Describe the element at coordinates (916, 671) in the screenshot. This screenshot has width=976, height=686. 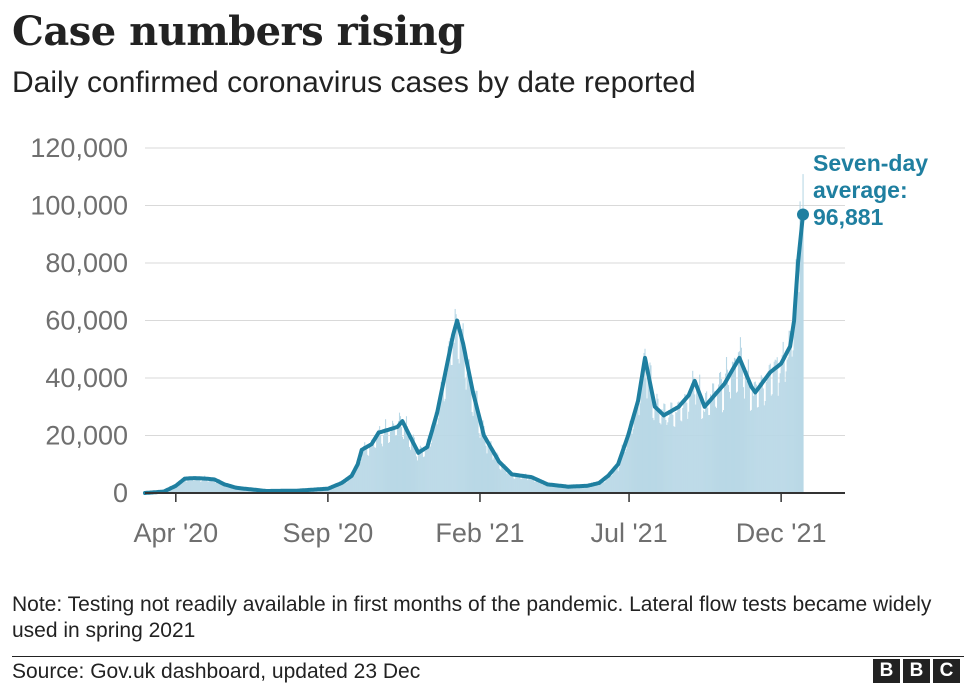
I see `bbc-logo: B B C` at that location.